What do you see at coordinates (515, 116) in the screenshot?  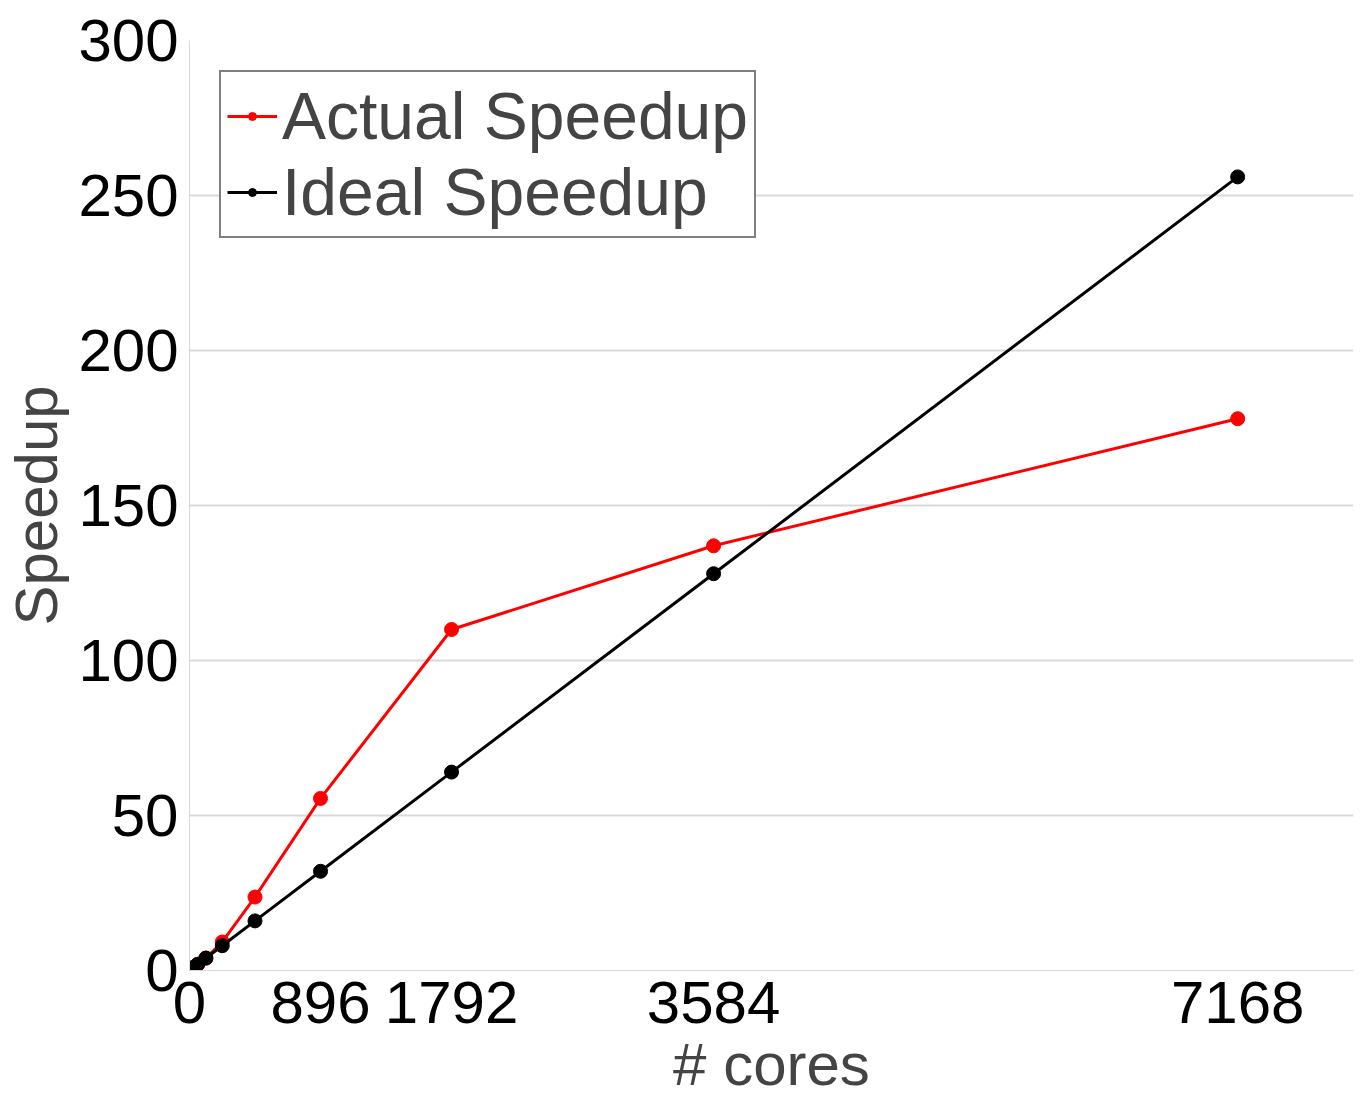 I see `legend-label: Actual Speedup` at bounding box center [515, 116].